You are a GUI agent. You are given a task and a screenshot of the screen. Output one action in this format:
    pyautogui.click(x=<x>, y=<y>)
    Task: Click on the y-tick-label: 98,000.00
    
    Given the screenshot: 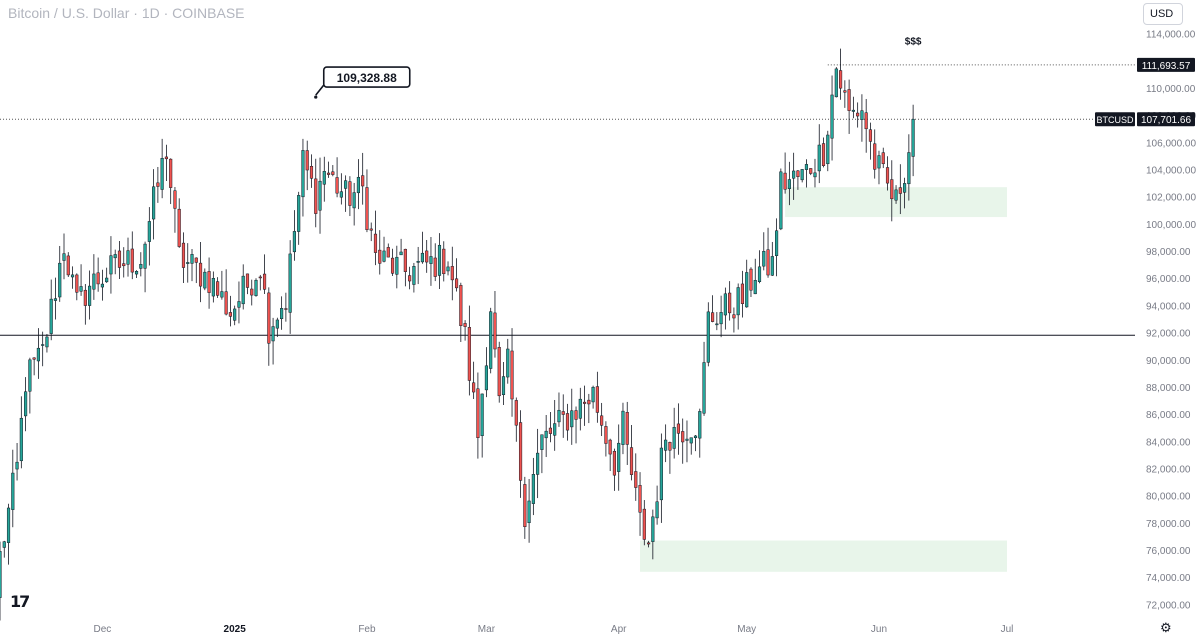 What is the action you would take?
    pyautogui.click(x=1168, y=252)
    